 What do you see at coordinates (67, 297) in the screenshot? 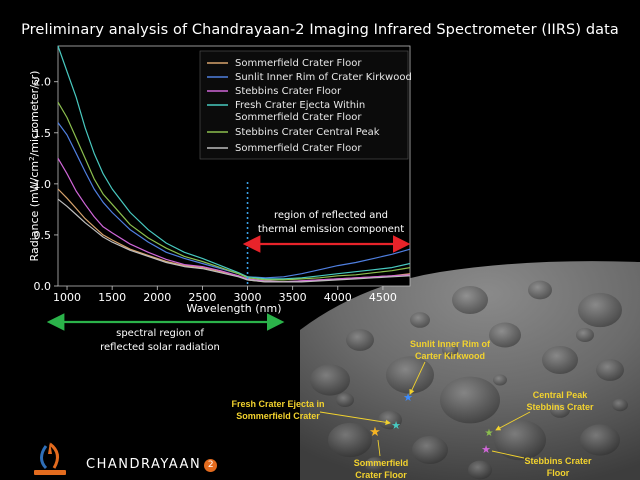
I see `x-tick-label: 1000` at bounding box center [67, 297].